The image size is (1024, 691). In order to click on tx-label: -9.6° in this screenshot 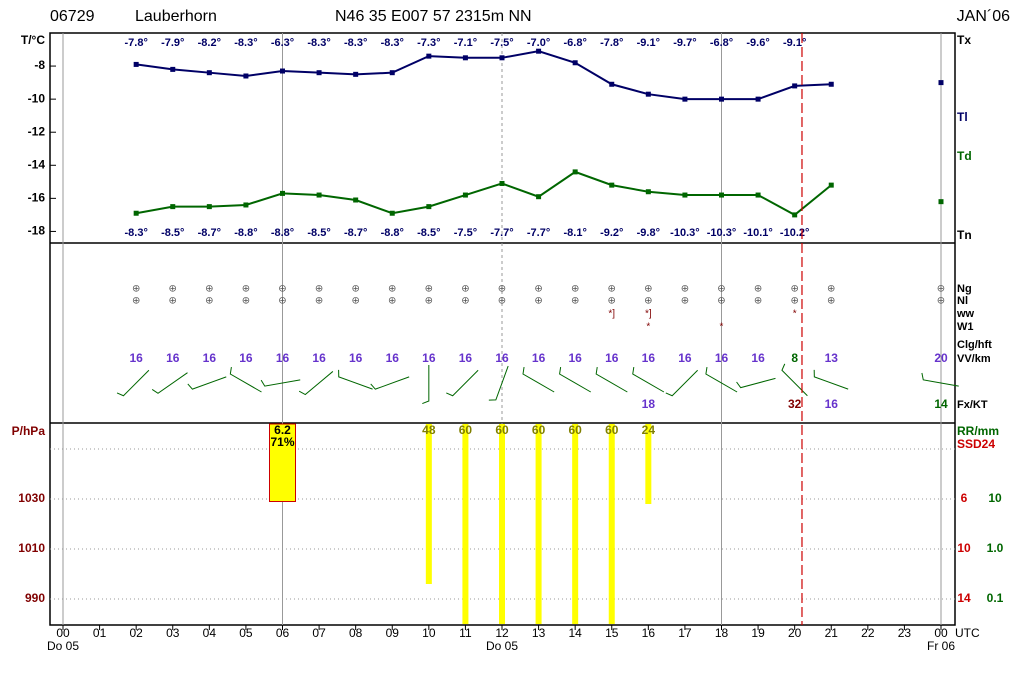, I will do `click(757, 43)`.